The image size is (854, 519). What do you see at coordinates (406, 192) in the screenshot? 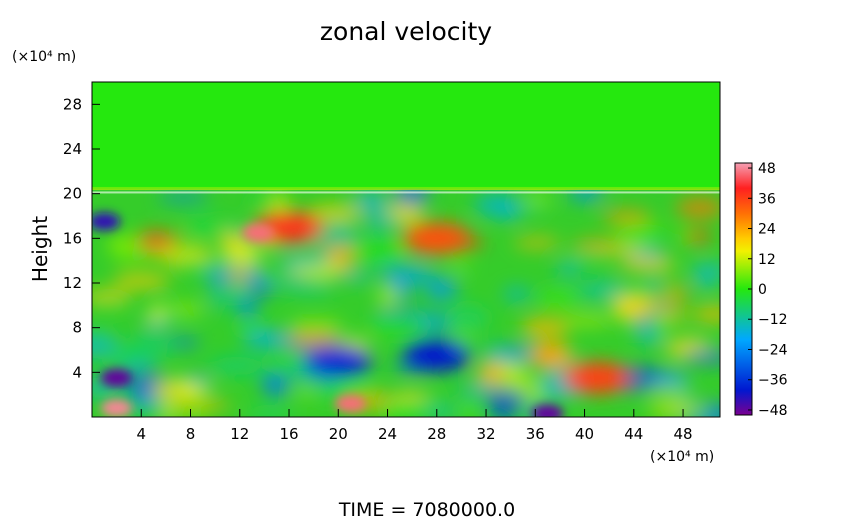
I see `layer-interface` at bounding box center [406, 192].